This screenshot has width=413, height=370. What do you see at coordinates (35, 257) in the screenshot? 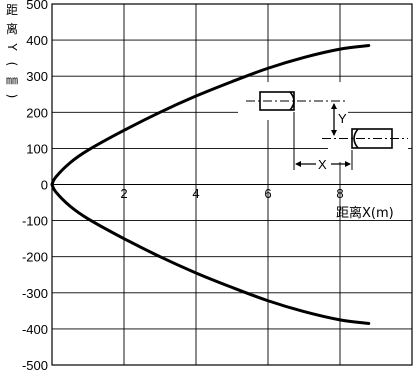
I see `y-tick-label: -200` at bounding box center [35, 257].